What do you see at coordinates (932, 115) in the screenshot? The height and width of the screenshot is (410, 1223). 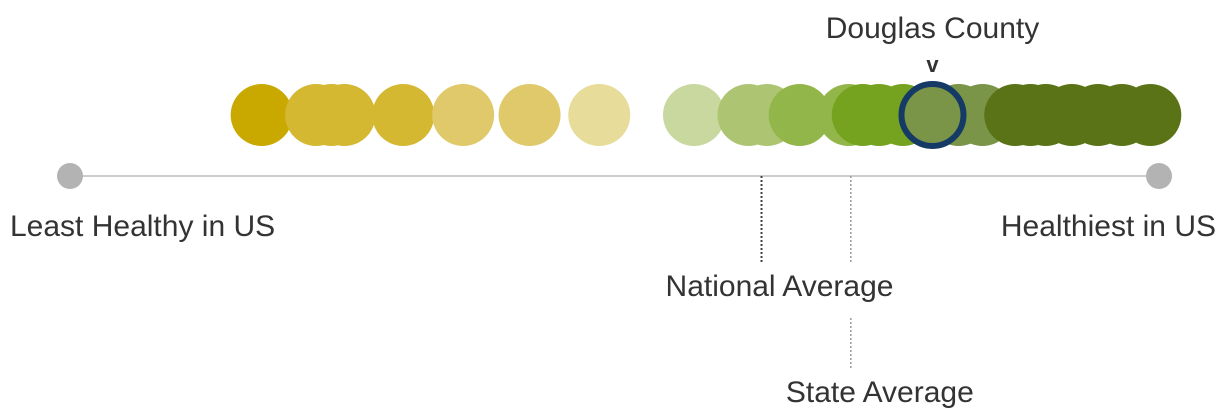 I see `highlight-county-point` at bounding box center [932, 115].